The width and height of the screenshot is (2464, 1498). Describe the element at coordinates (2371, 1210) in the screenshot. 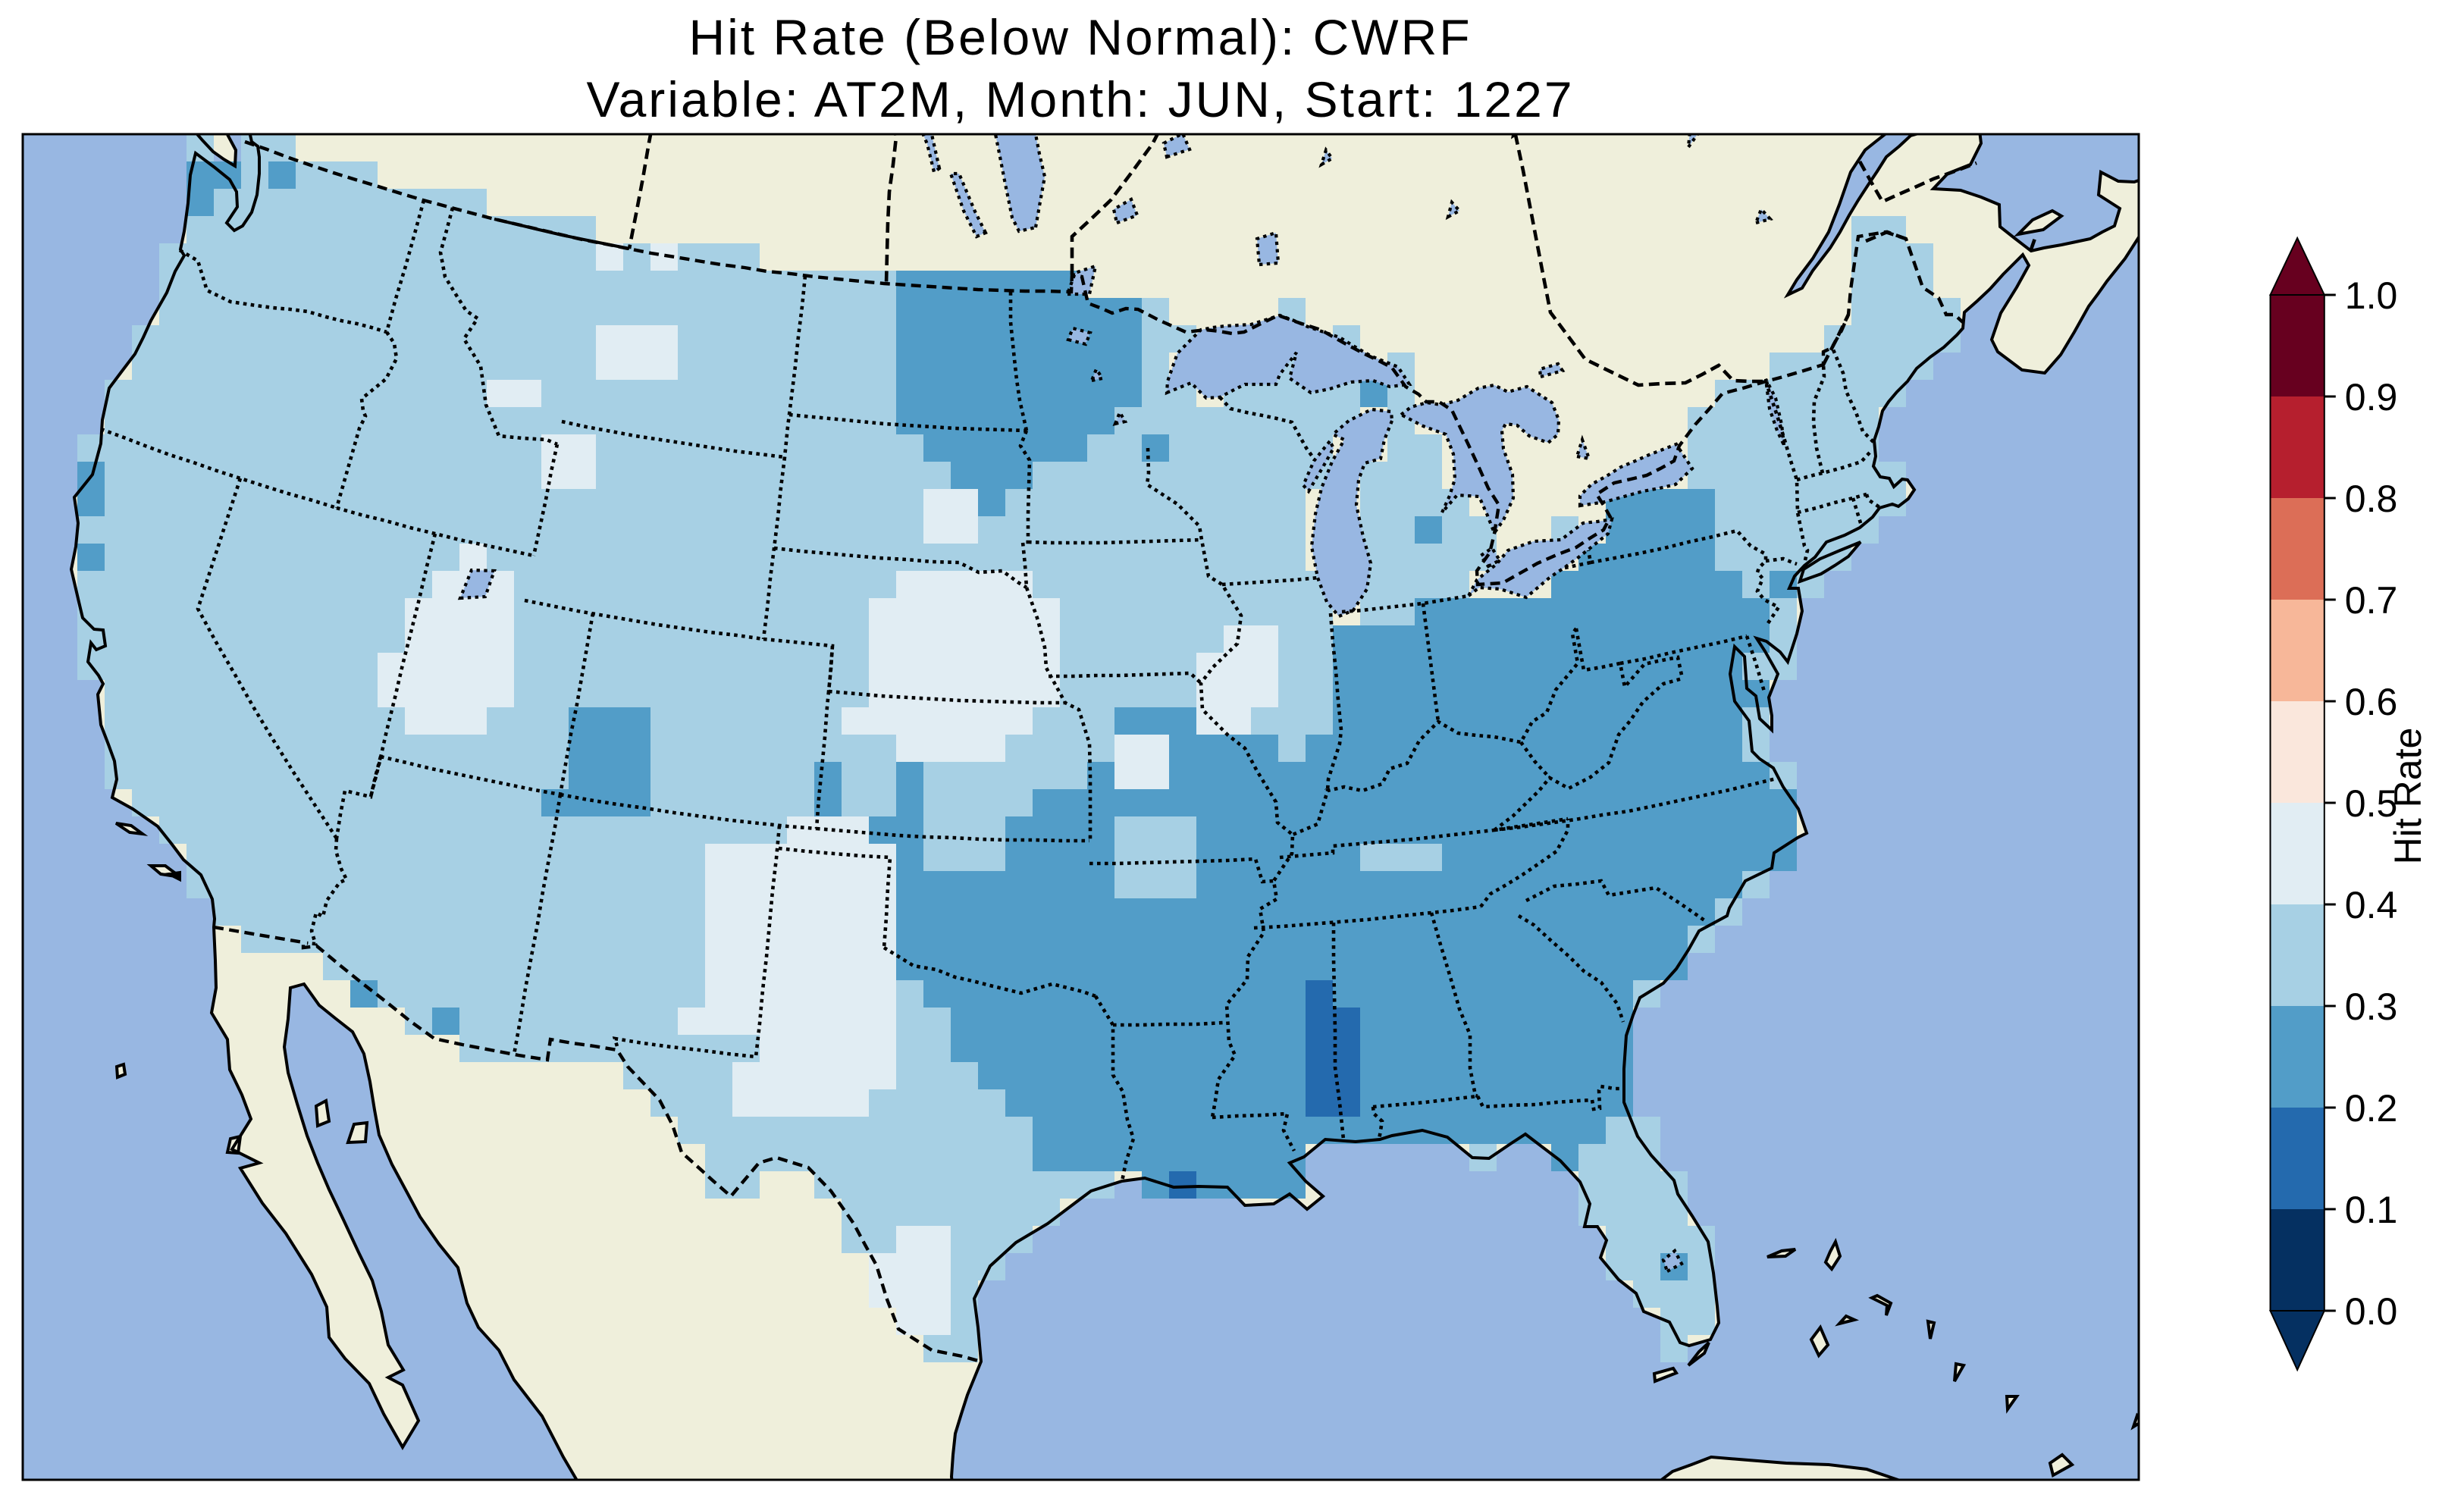

I see `svg-text: 0.1` at that location.